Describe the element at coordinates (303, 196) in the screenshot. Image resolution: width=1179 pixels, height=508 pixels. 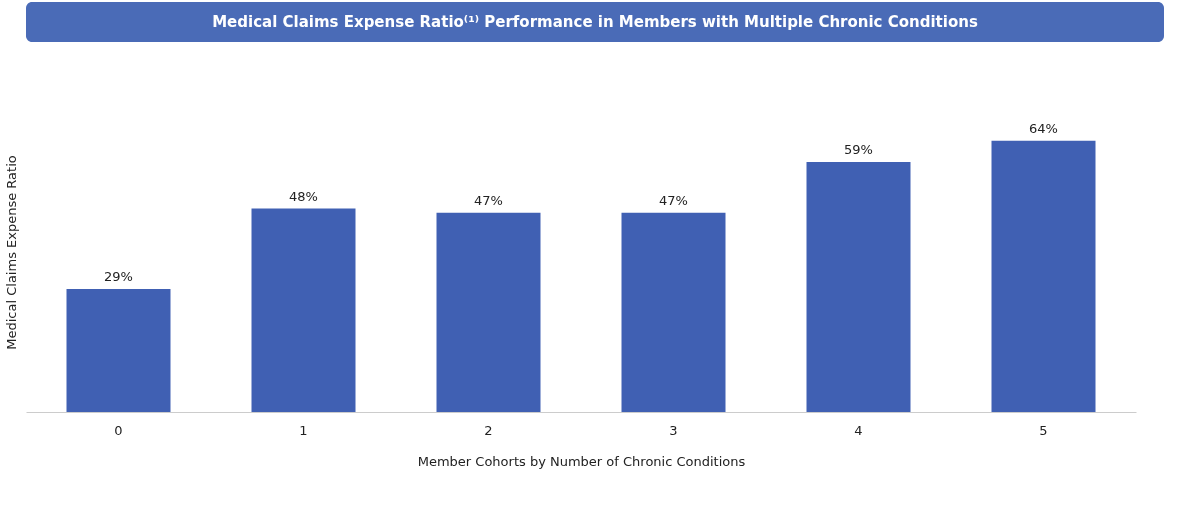
I see `data-label: 48%` at that location.